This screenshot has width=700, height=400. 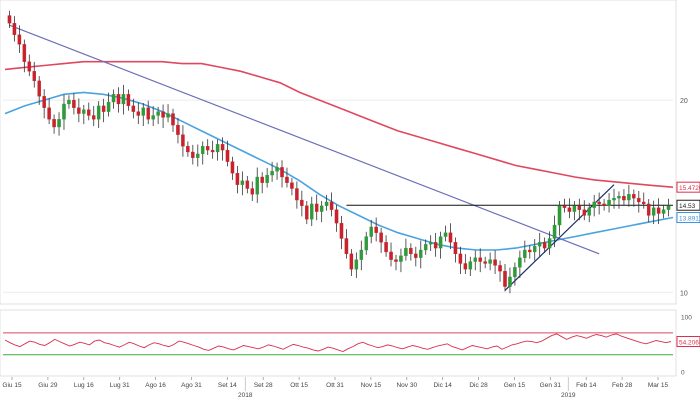 I want to click on x-tick-label: Lug 16, so click(x=84, y=385).